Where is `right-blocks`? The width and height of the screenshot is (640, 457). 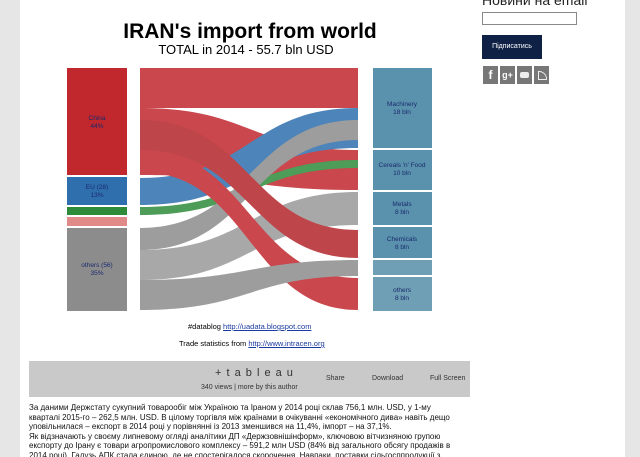
right-blocks is located at coordinates (402, 189).